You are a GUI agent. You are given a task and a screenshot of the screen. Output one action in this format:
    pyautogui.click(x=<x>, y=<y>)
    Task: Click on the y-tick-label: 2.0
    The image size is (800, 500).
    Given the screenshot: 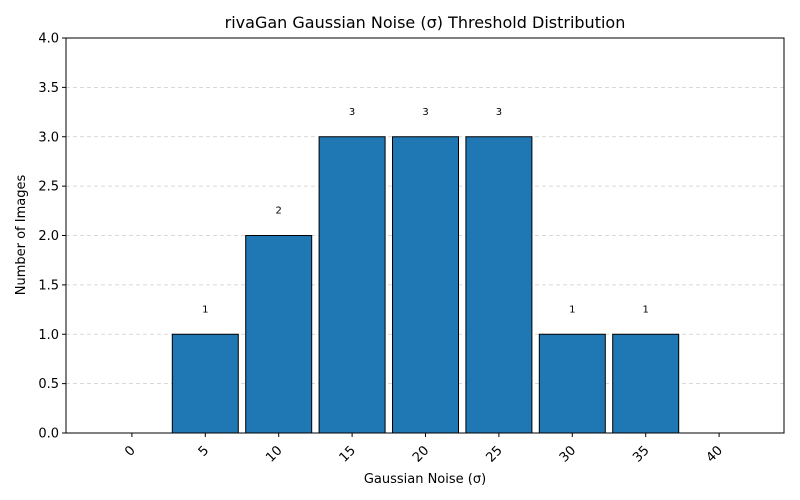 What is the action you would take?
    pyautogui.click(x=48, y=236)
    